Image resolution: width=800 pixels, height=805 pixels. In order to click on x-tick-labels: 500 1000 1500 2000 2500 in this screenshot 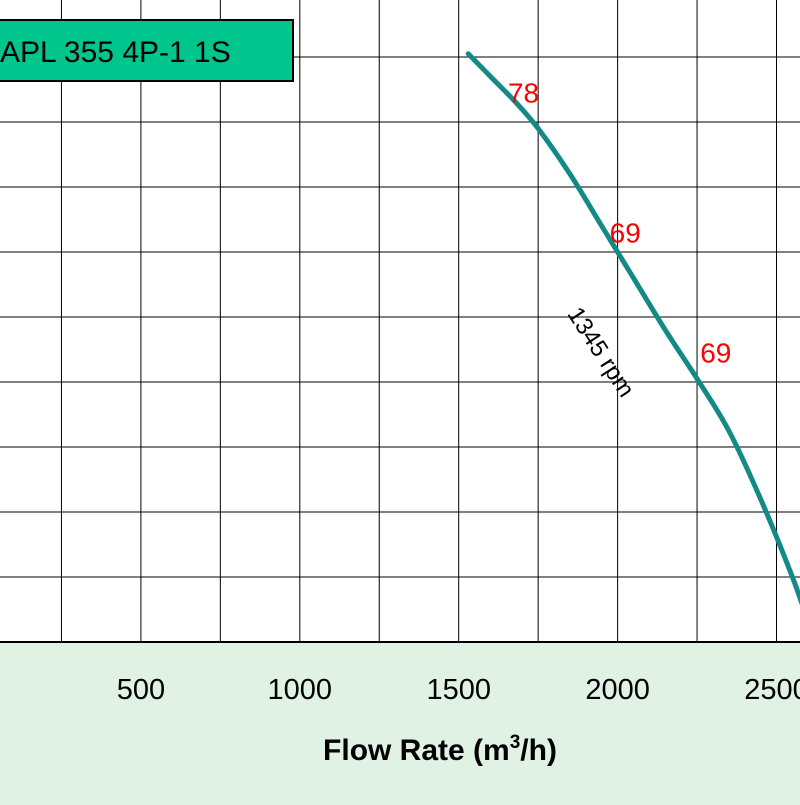, I will do `click(458, 690)`.